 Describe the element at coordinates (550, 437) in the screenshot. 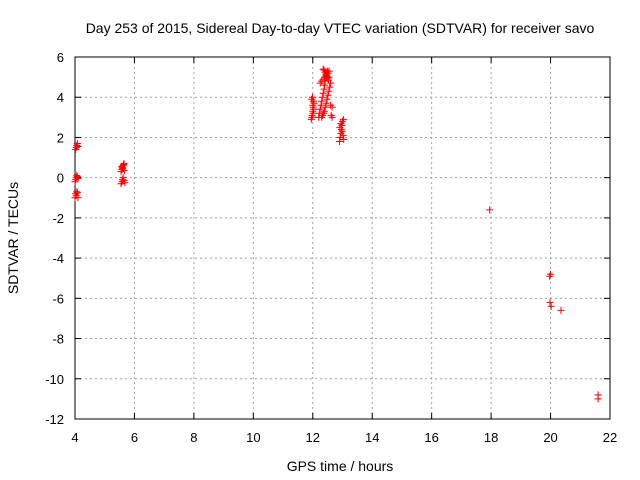

I see `x-tick-label: 20` at that location.